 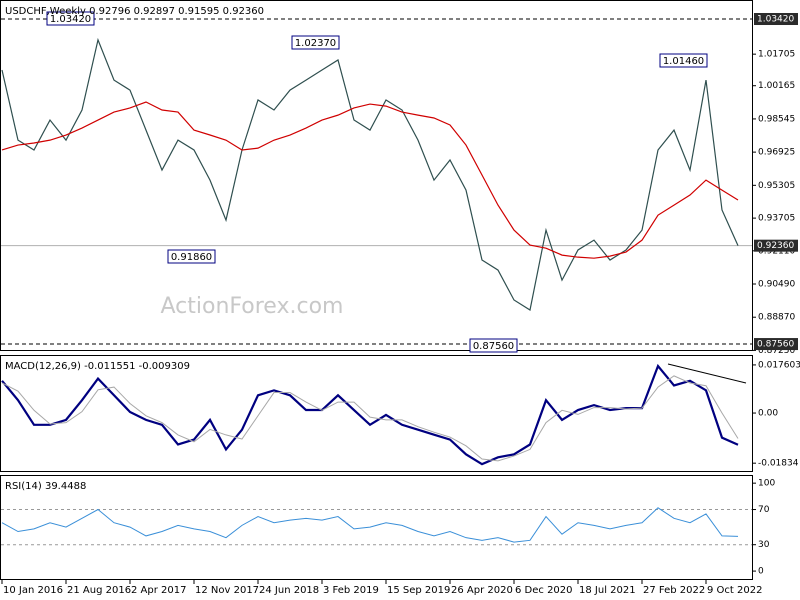 I want to click on level-label: 0.87560, so click(x=775, y=345).